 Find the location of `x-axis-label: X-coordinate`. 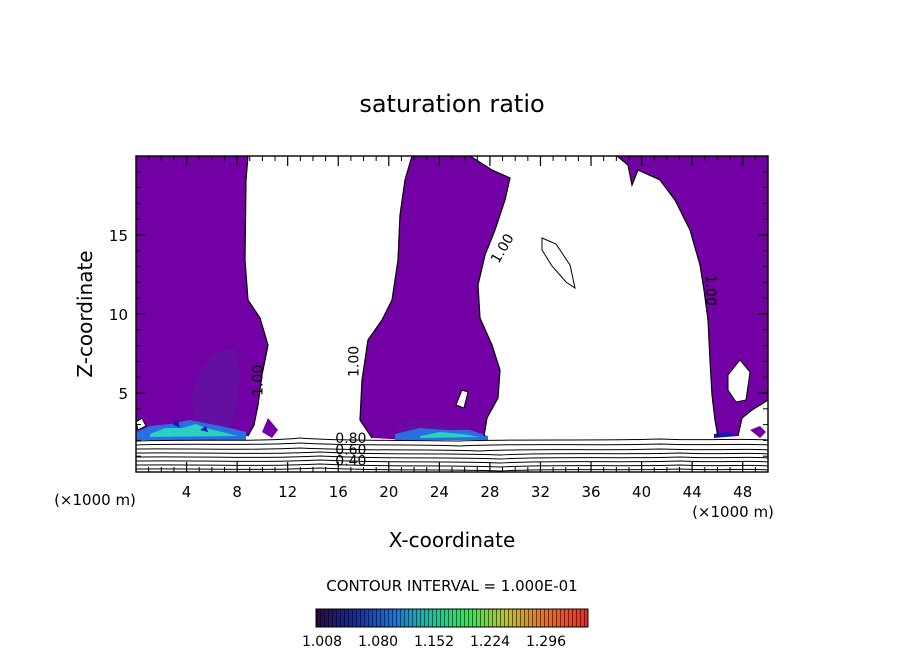

x-axis-label: X-coordinate is located at coordinates (452, 540).